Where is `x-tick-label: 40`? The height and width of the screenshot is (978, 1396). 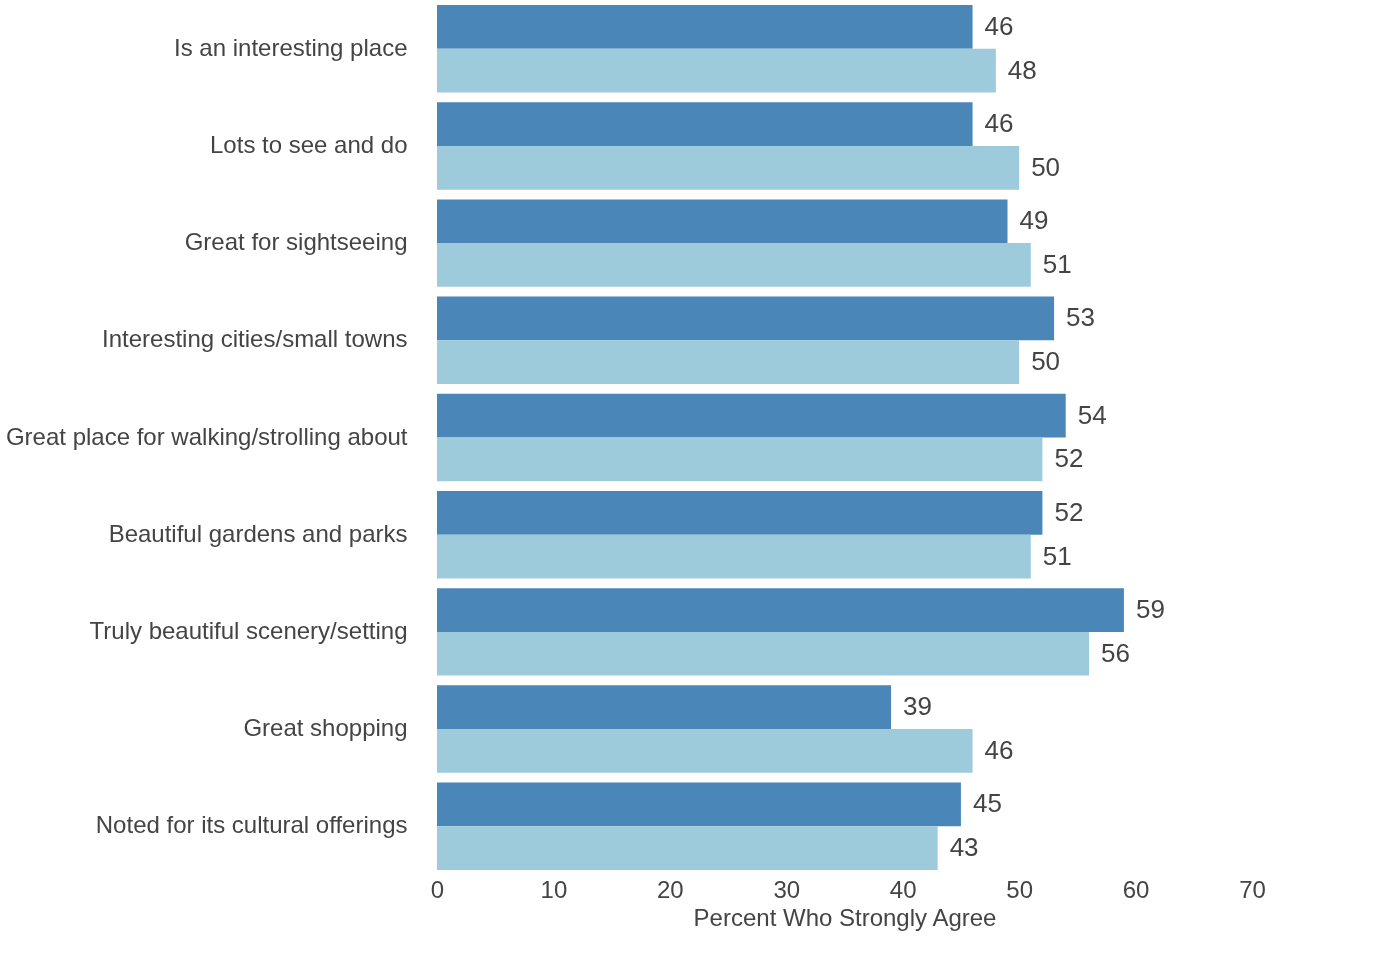
x-tick-label: 40 is located at coordinates (903, 889).